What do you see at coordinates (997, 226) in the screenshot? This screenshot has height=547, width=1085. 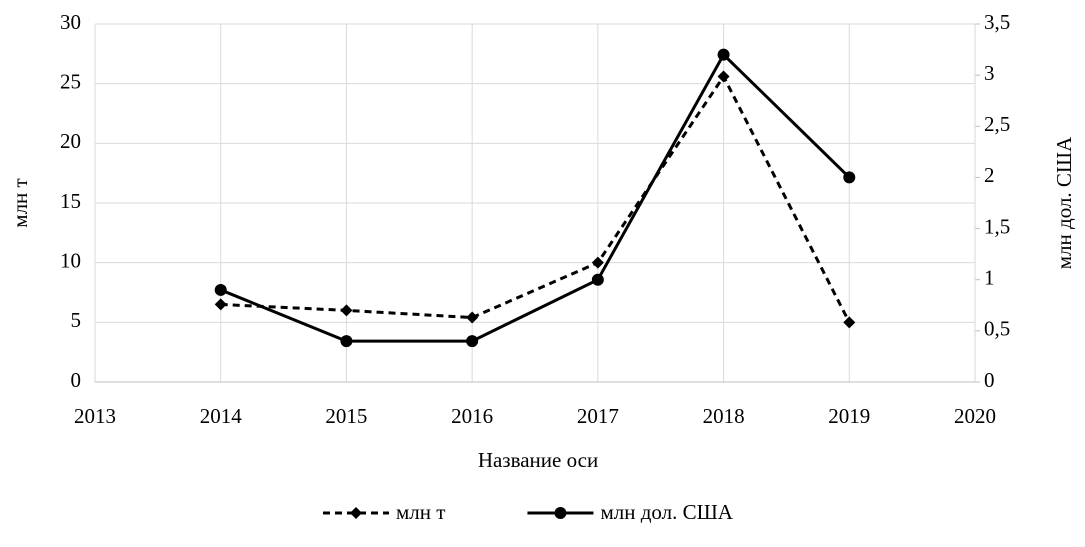 I see `y2-tick-label: 1,5` at bounding box center [997, 226].